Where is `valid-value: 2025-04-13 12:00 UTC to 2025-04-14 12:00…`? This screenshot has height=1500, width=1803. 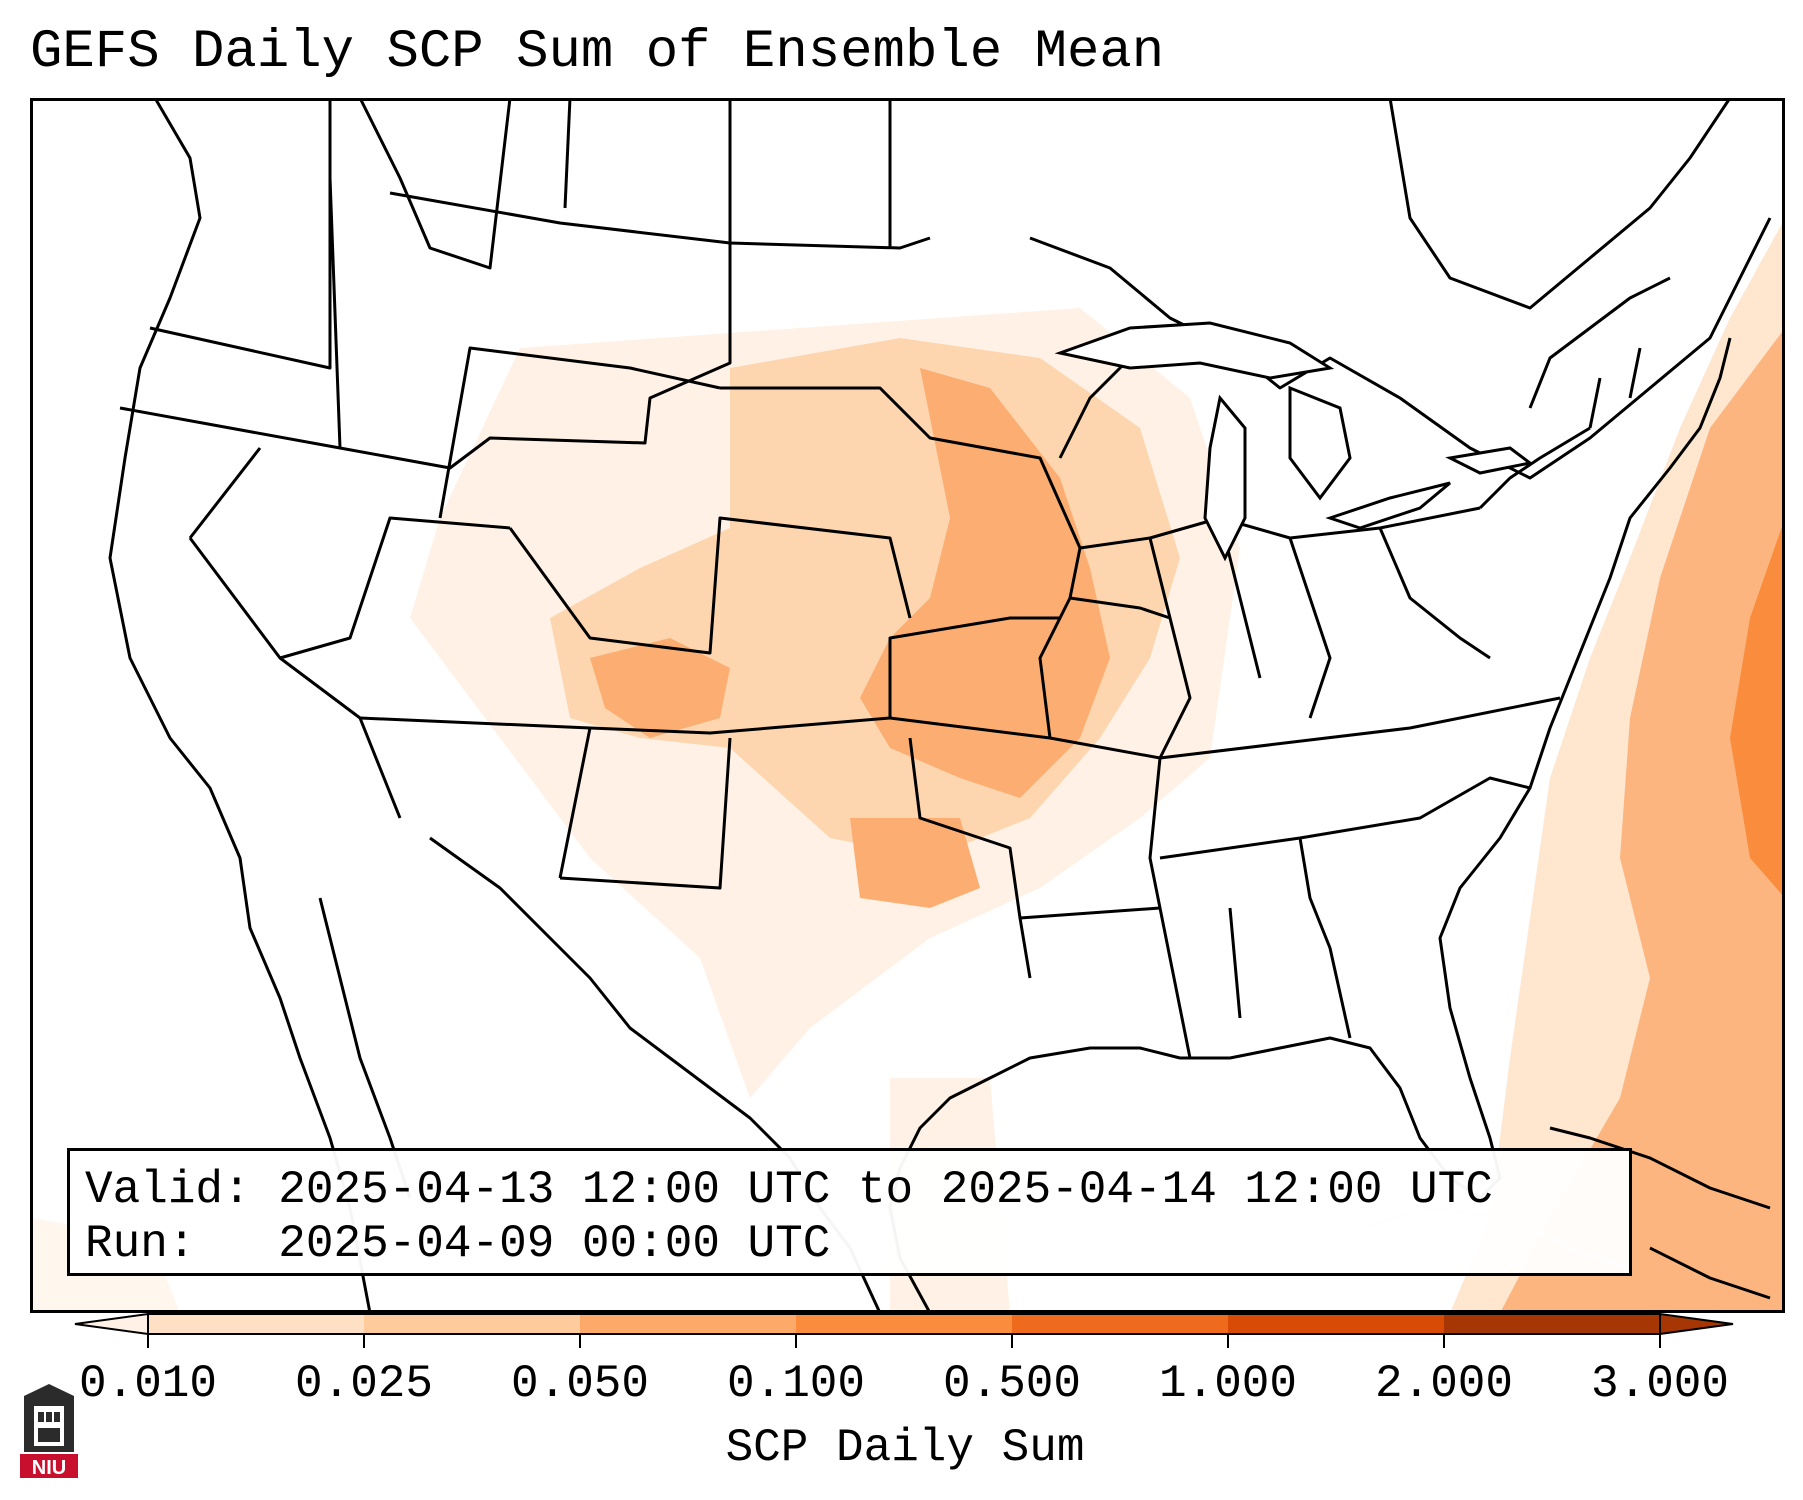
valid-value: 2025-04-13 12:00 UTC to 2025-04-14 12:00… is located at coordinates (885, 1190).